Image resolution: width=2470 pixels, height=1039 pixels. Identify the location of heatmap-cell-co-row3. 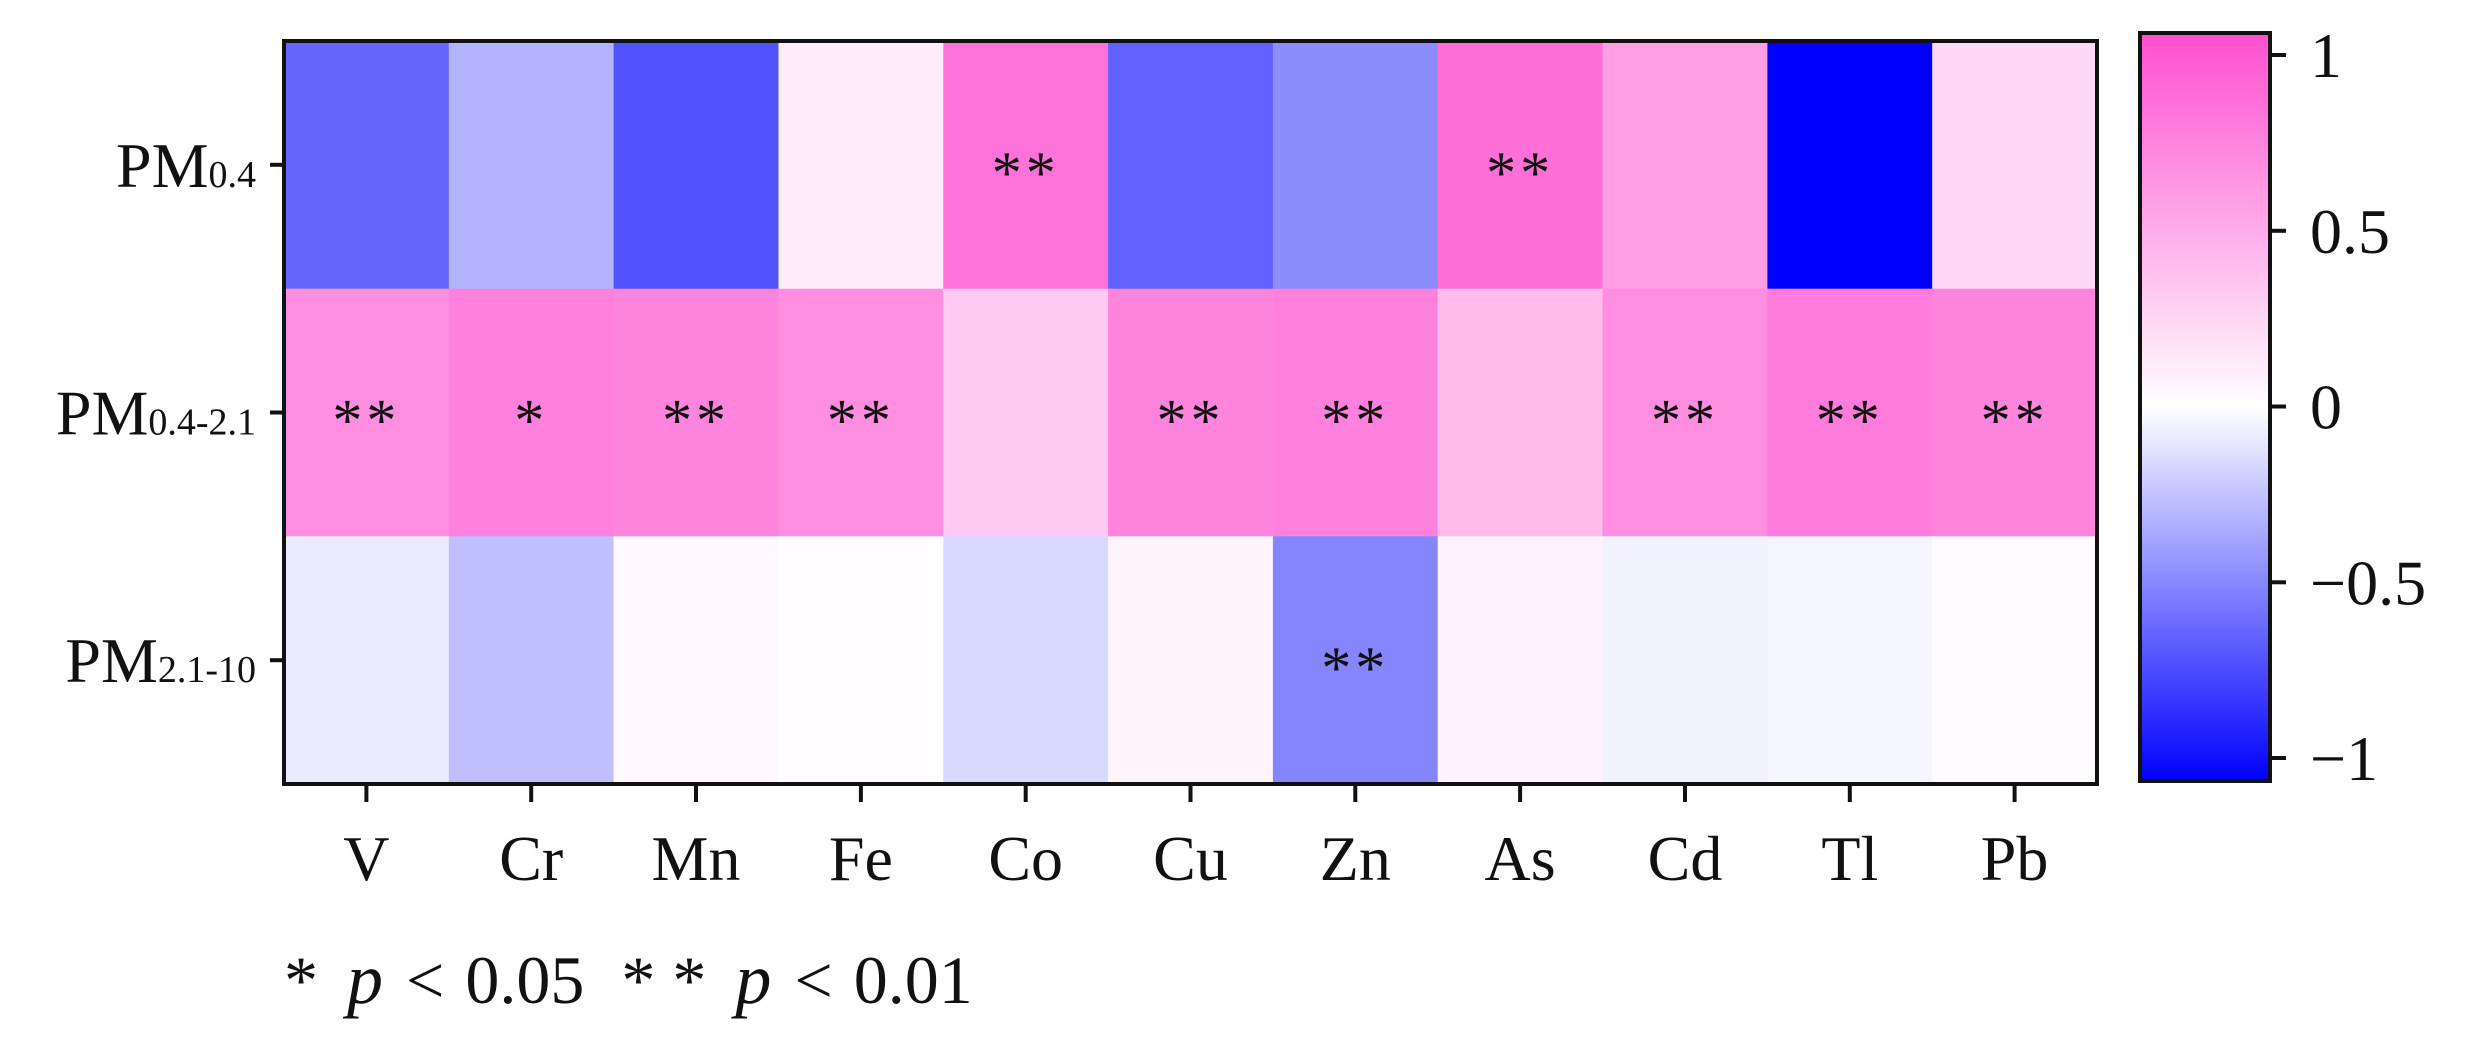
(1026, 660).